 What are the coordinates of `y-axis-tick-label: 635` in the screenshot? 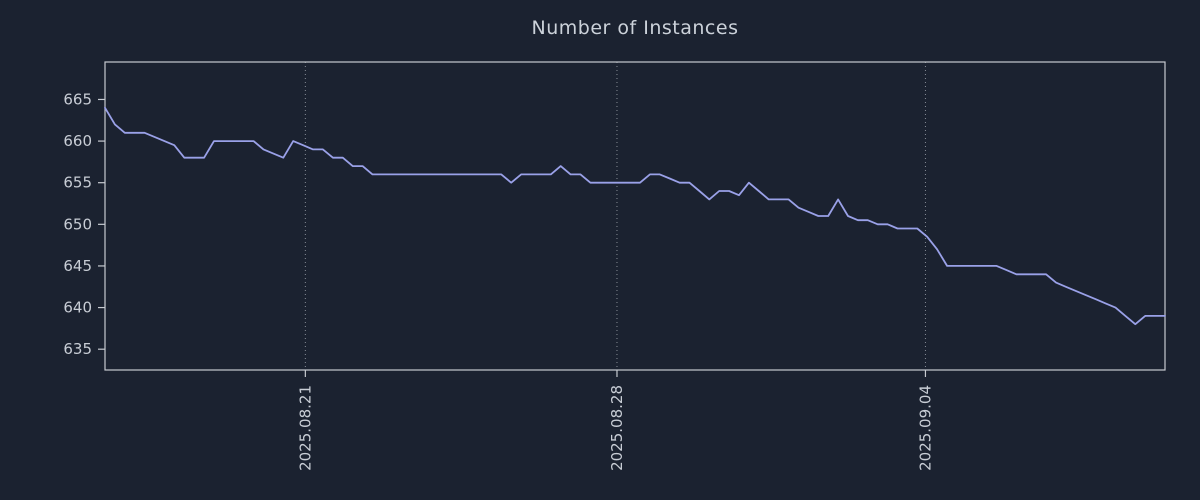 It's located at (77, 349).